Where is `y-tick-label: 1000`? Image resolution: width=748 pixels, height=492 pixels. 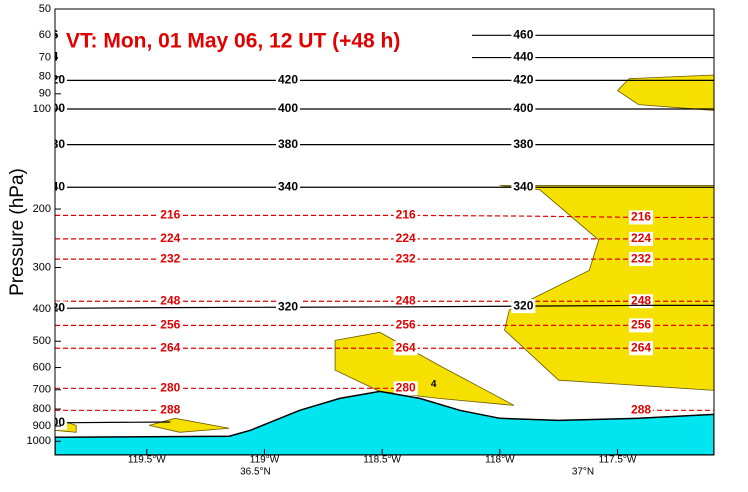 y-tick-label: 1000 is located at coordinates (39, 441).